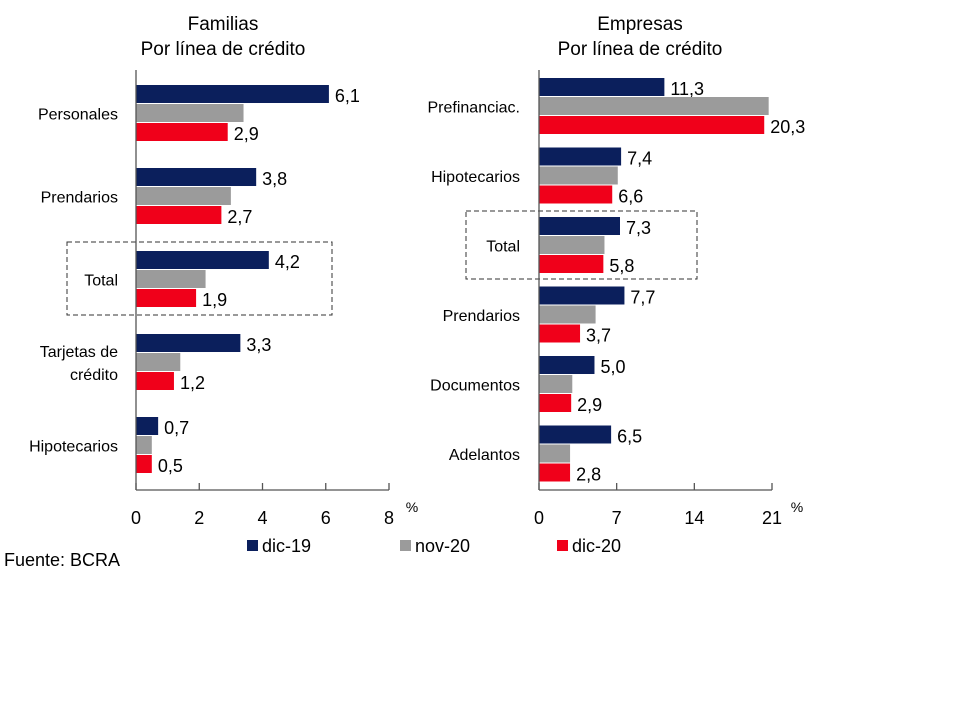 This screenshot has height=720, width=960. Describe the element at coordinates (192, 383) in the screenshot. I see `familias-data-label: 1,2` at that location.